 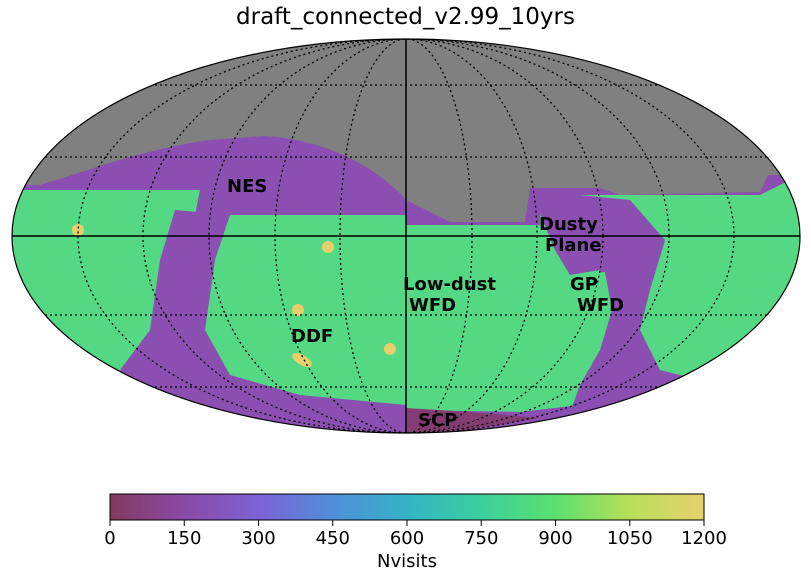 I want to click on colorbar-tick-label: 600, so click(x=407, y=538).